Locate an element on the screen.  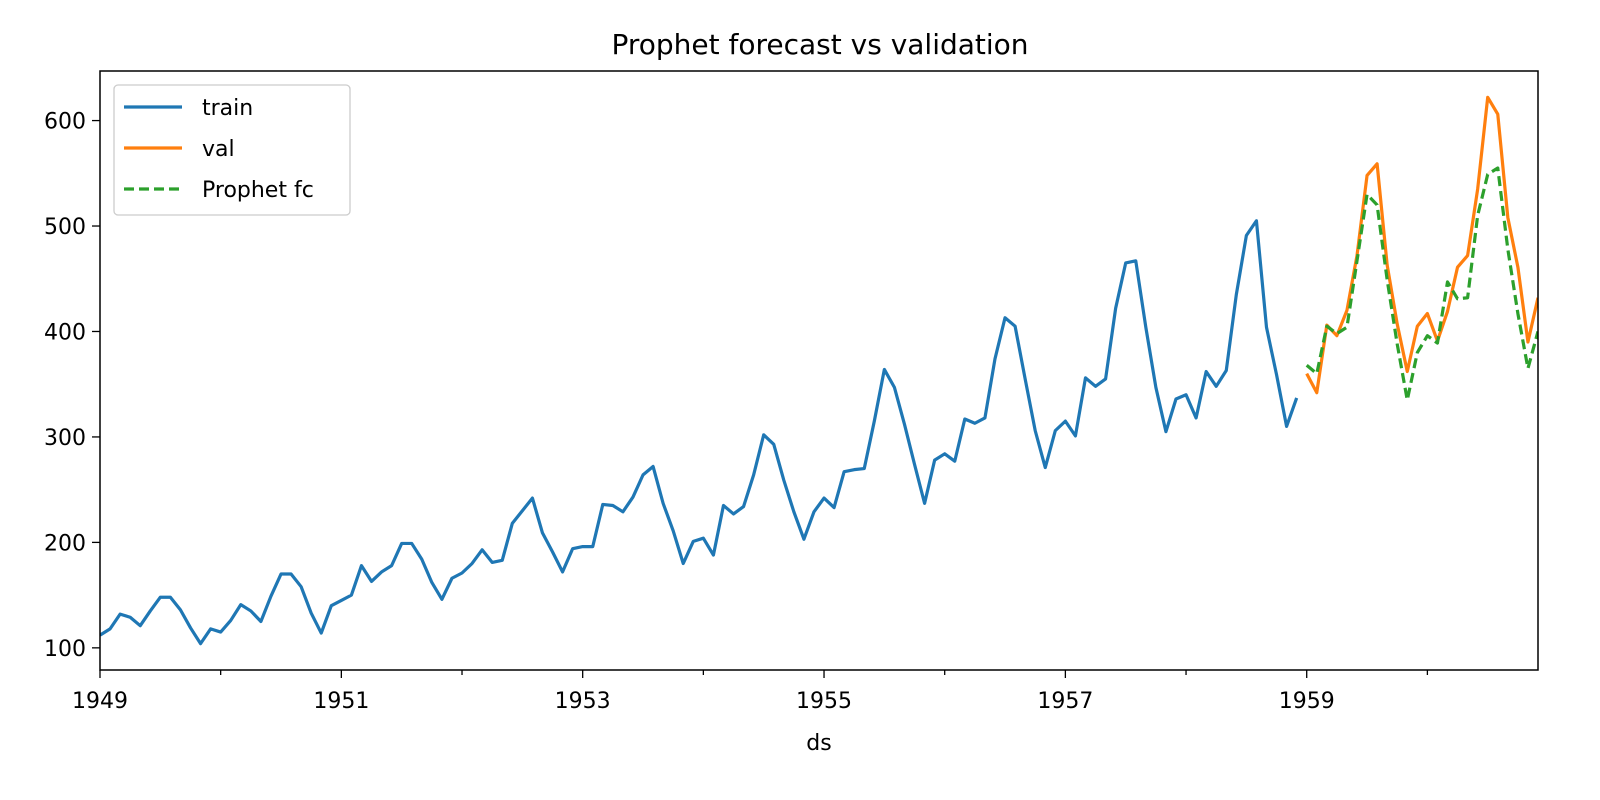
series-line-val is located at coordinates (1421, 245).